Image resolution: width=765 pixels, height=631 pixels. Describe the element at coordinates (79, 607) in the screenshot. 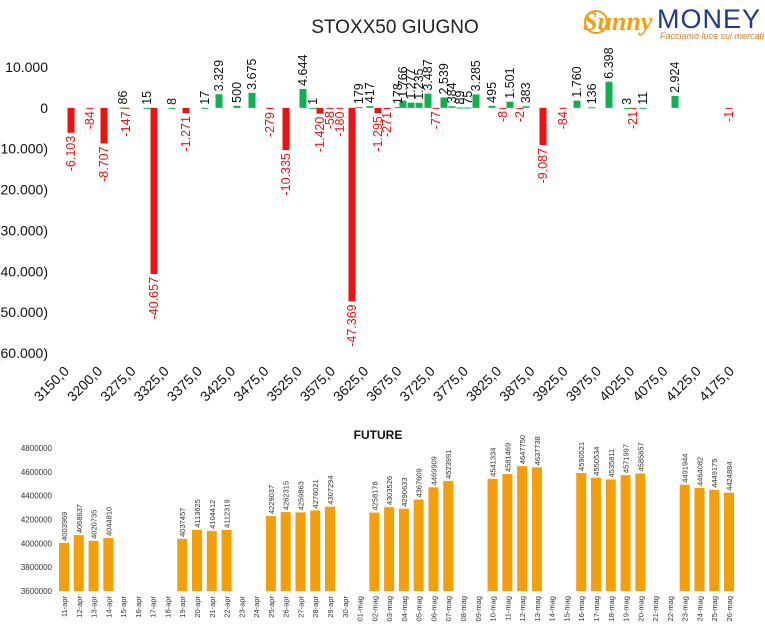

I see `future-x-tick-label: 12-apr` at that location.